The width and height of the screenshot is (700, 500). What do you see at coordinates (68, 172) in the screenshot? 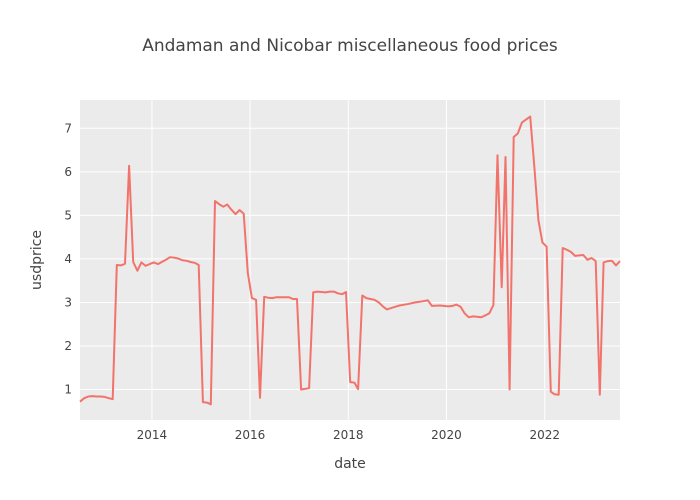
I see `y-tick-label: 6` at bounding box center [68, 172].